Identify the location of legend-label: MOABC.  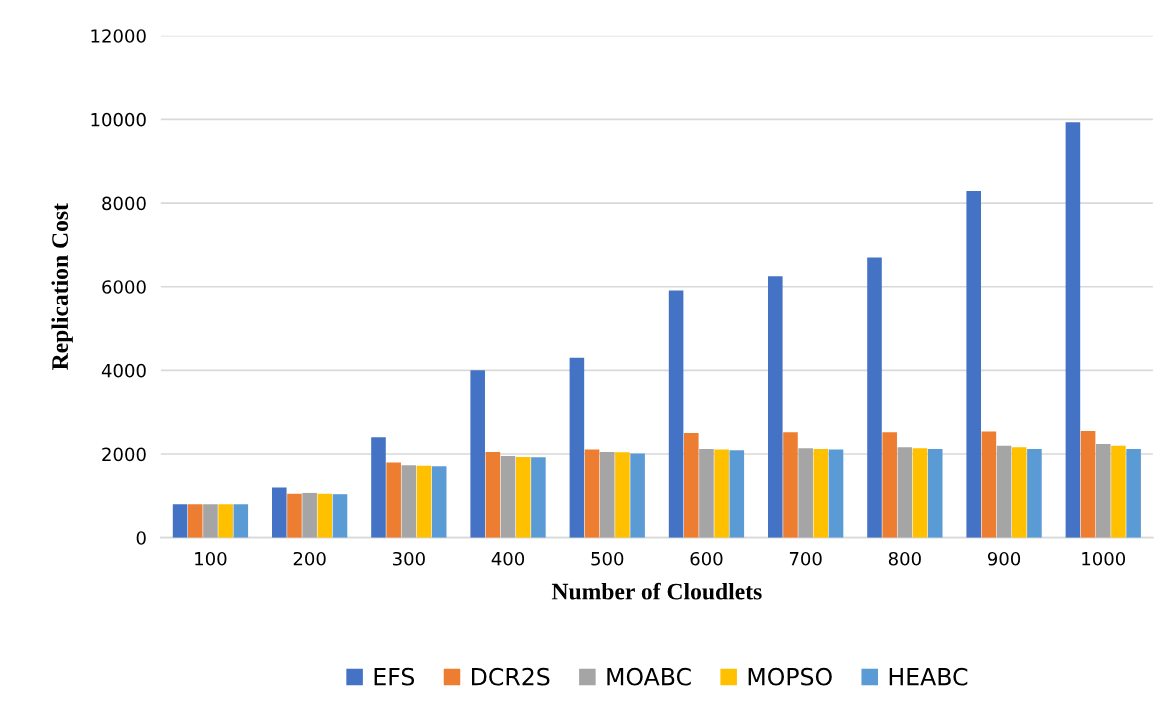
(649, 676).